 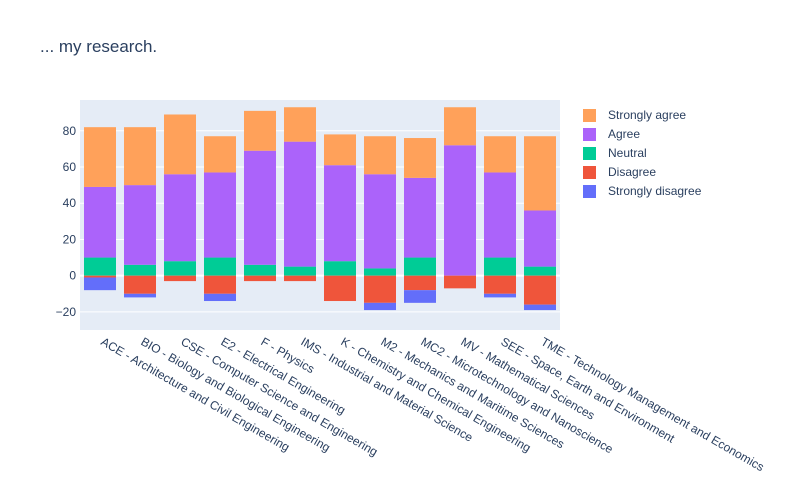 I want to click on y-tick-label: 40, so click(x=70, y=203).